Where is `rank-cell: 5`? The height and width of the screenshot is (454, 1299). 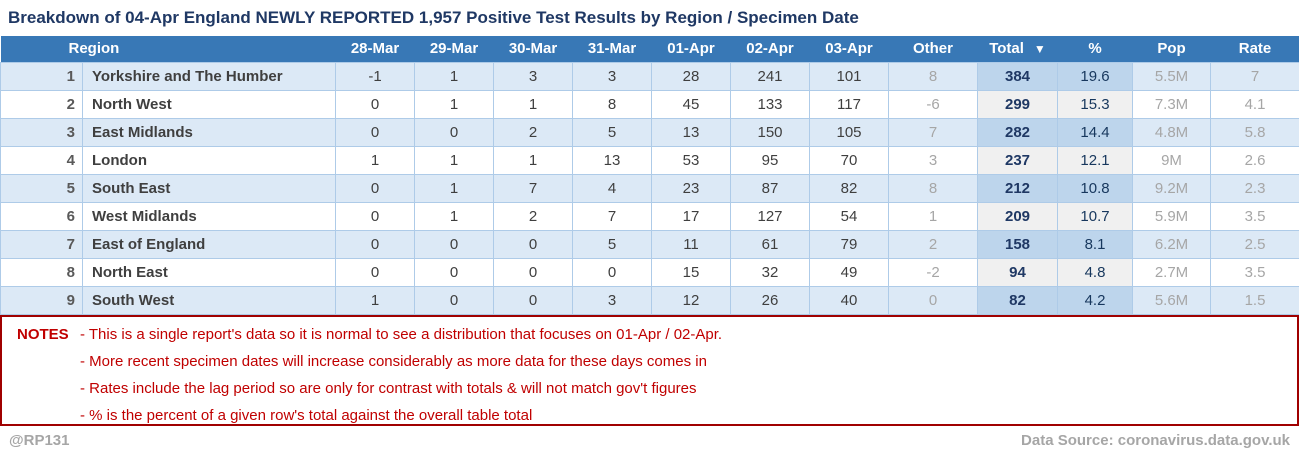 rank-cell: 5 is located at coordinates (41, 188).